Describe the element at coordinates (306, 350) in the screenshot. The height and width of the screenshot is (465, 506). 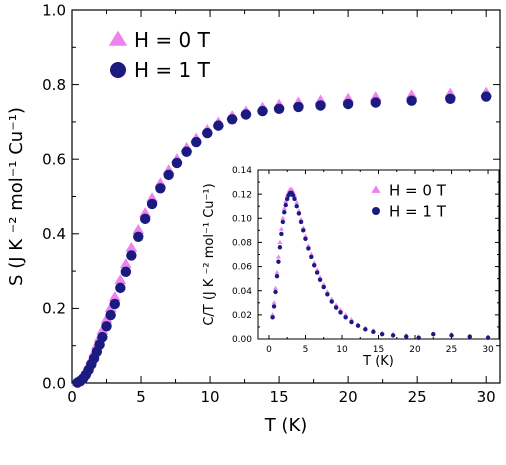
I see `inset-x-tick-label: 5` at that location.